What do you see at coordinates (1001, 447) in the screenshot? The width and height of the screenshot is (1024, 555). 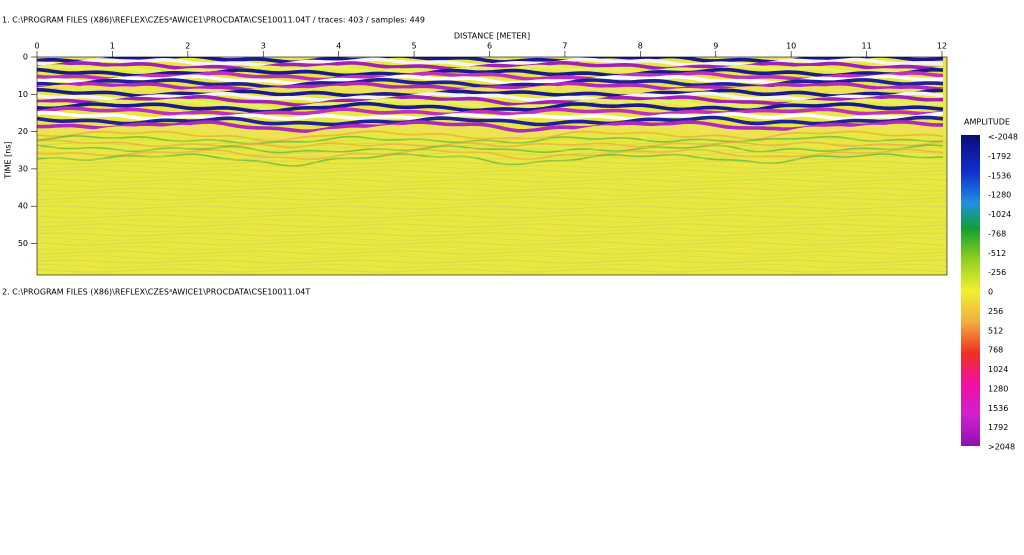 I see `colorbar-label: >2048` at bounding box center [1001, 447].